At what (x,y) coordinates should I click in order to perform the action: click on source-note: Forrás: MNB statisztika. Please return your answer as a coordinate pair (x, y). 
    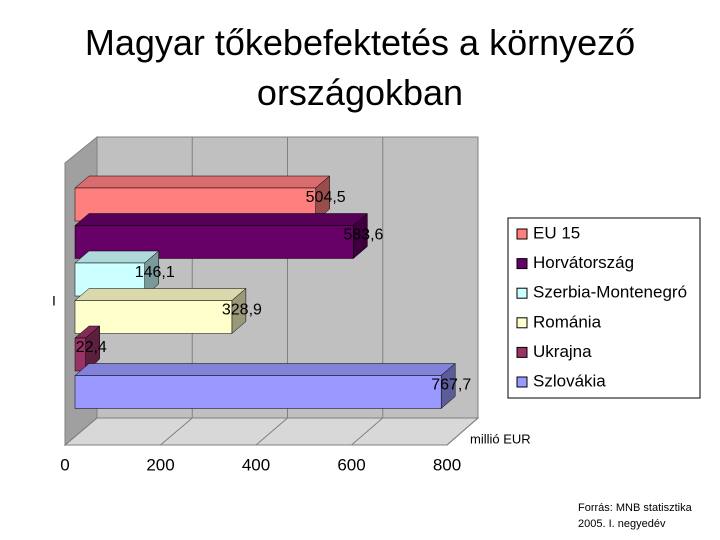
    Looking at the image, I should click on (635, 508).